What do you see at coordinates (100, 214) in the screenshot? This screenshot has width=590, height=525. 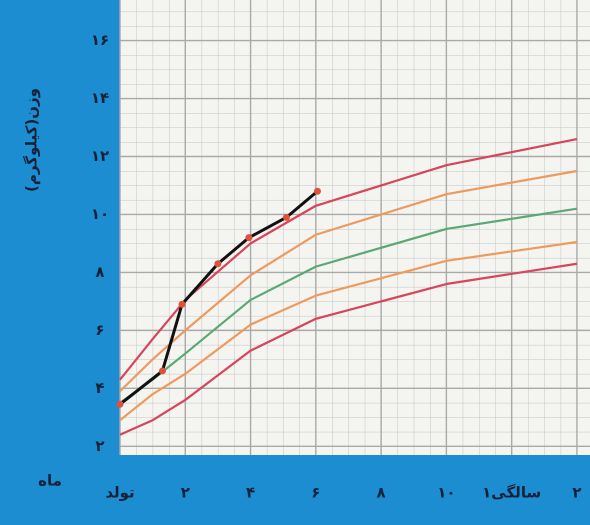 I see `y-tick-label: ۱۰` at bounding box center [100, 214].